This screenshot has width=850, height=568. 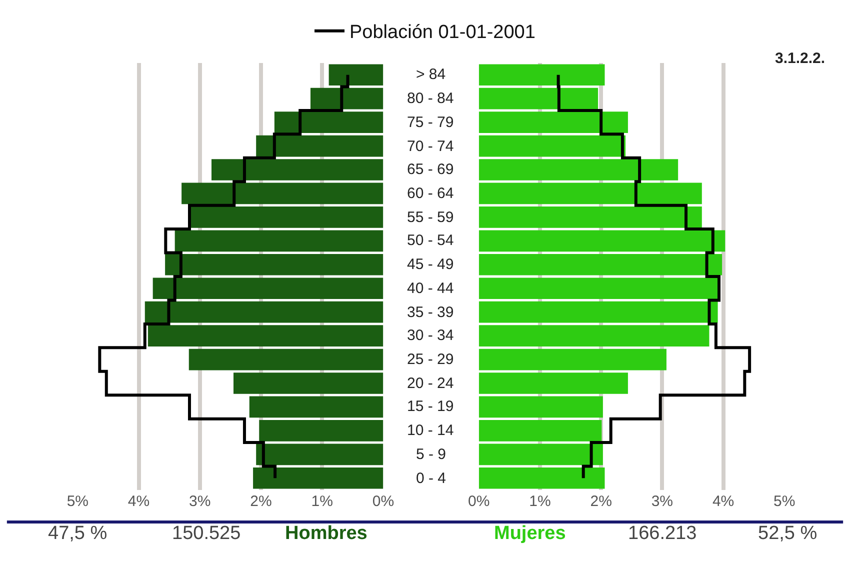 What do you see at coordinates (430, 217) in the screenshot?
I see `y-tick-label: 55 - 59` at bounding box center [430, 217].